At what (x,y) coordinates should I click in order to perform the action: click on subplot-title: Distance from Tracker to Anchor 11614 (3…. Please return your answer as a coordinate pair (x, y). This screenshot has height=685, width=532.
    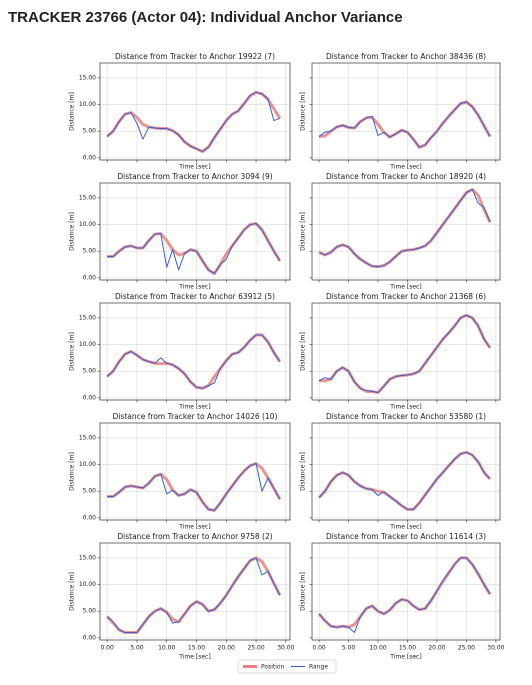
    Looking at the image, I should click on (406, 536).